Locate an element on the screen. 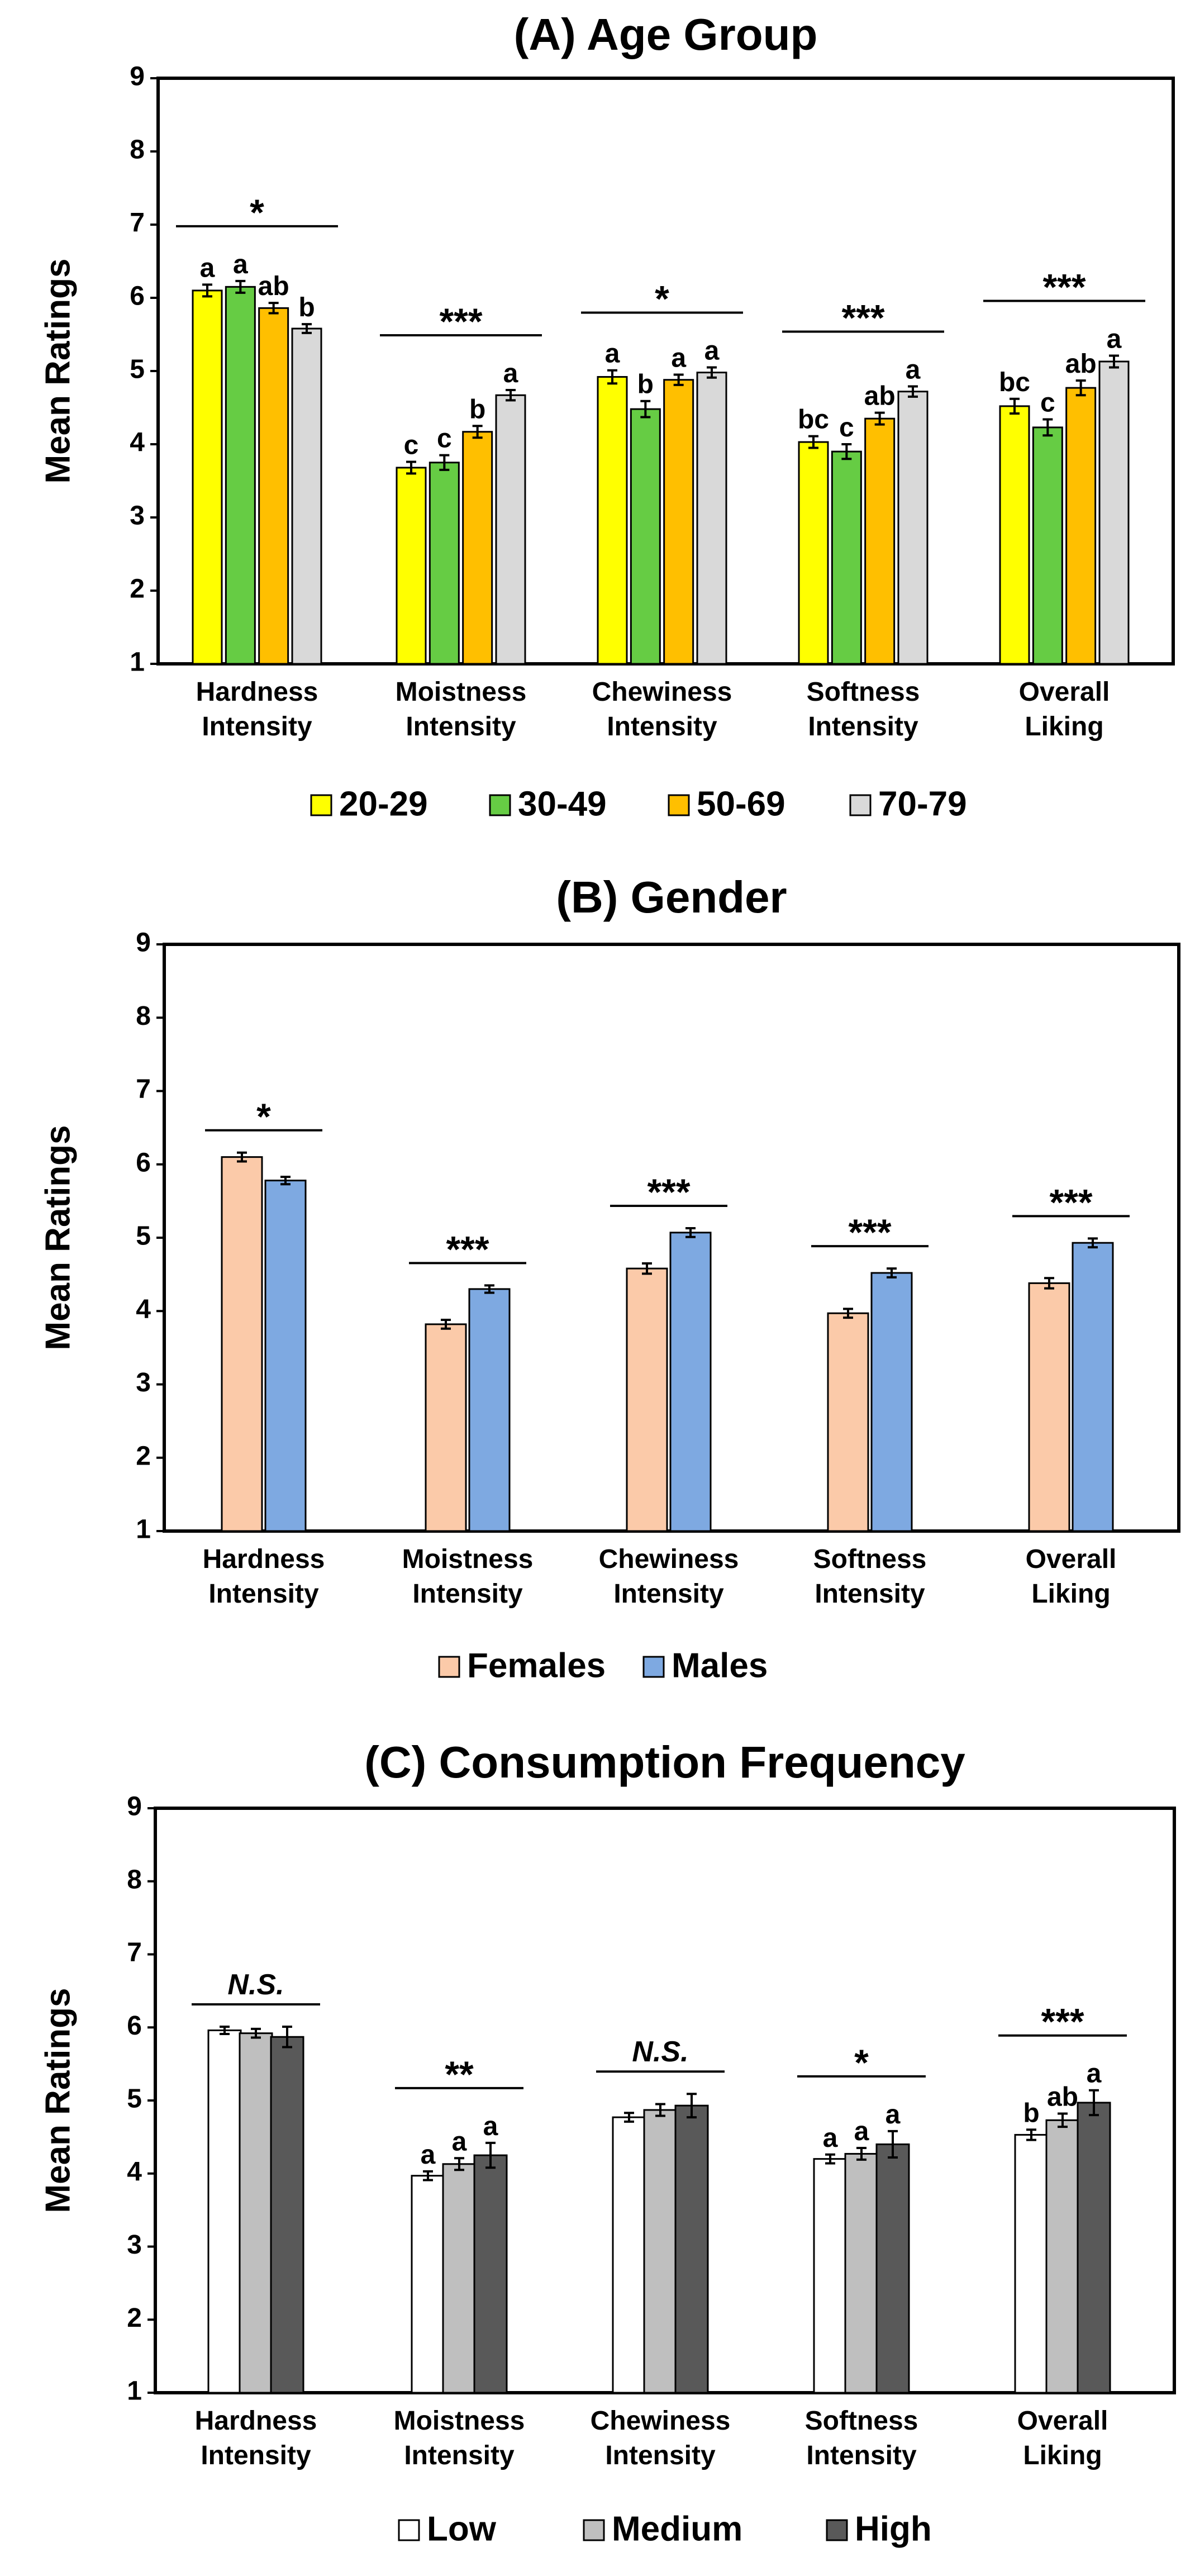 The width and height of the screenshot is (1195, 2576). significance-marker: * is located at coordinates (862, 2062).